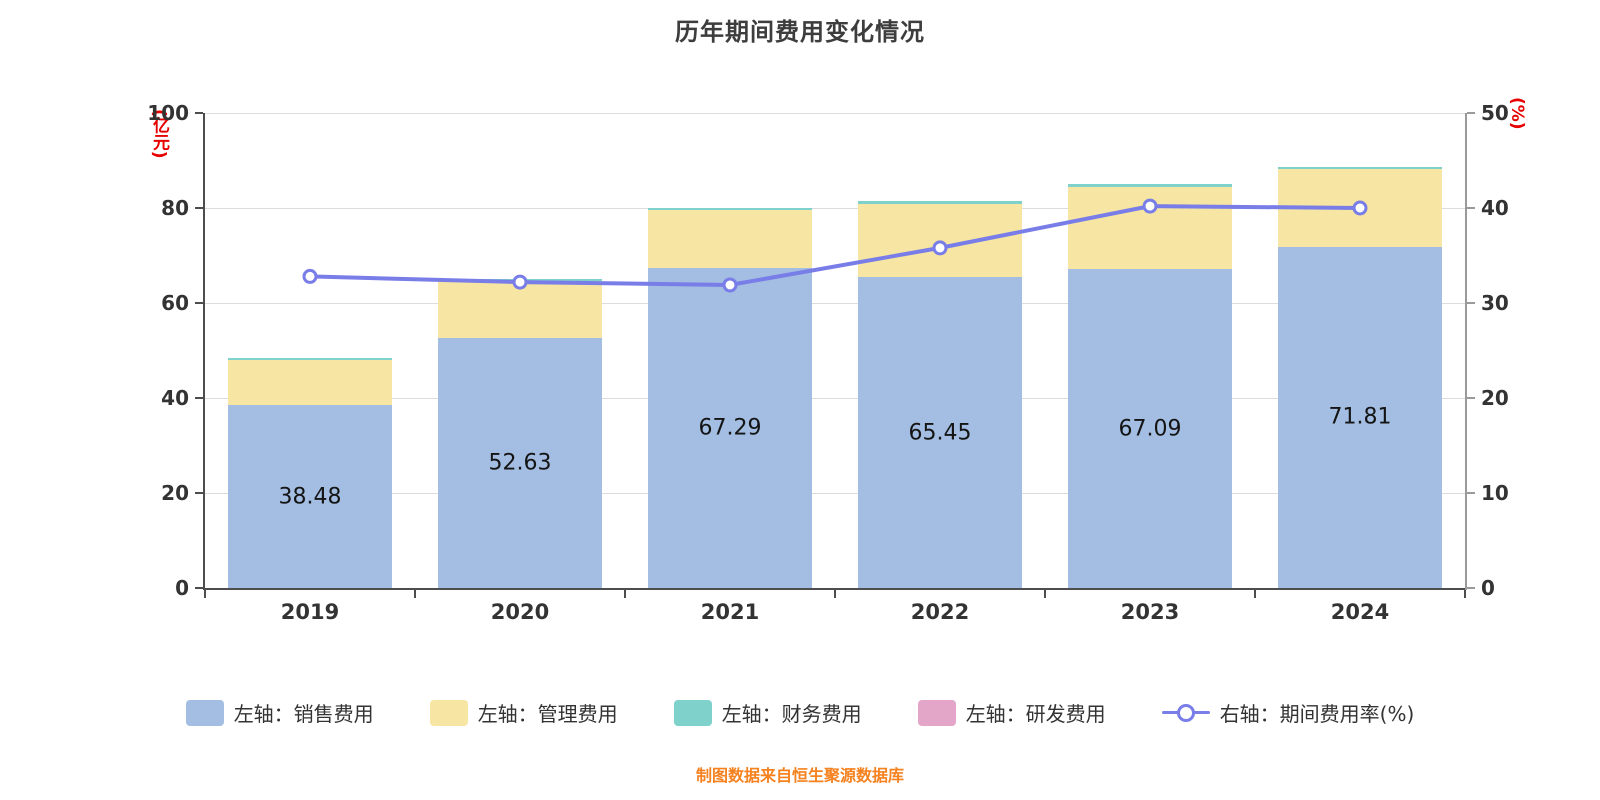  What do you see at coordinates (1495, 303) in the screenshot?
I see `right-axis-tick-label: 30` at bounding box center [1495, 303].